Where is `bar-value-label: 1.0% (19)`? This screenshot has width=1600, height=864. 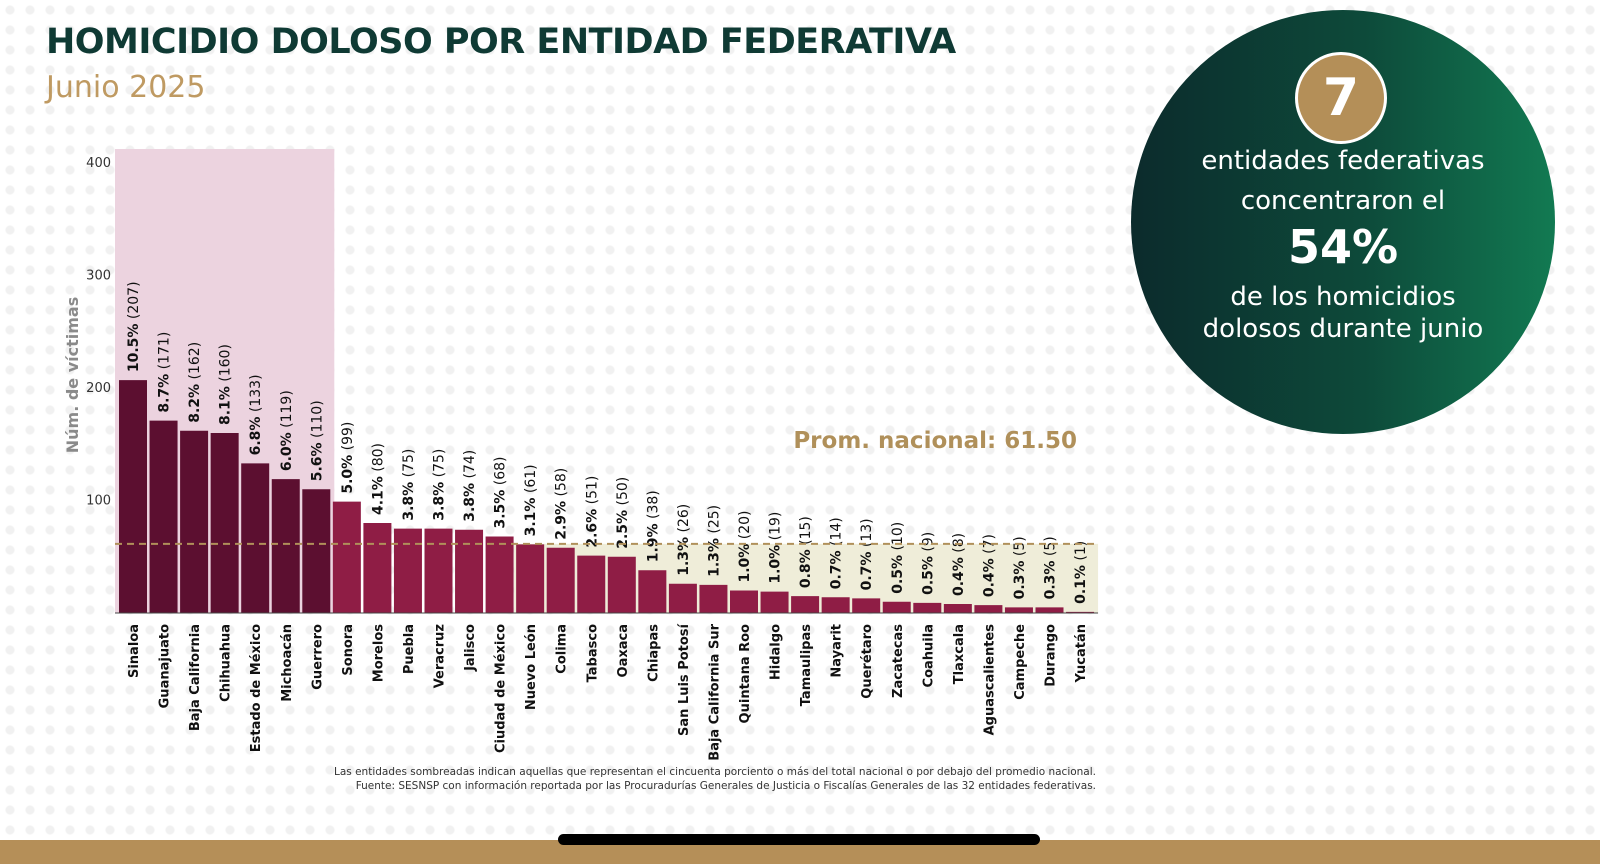
bar-value-label: 1.0% (19) is located at coordinates (776, 548).